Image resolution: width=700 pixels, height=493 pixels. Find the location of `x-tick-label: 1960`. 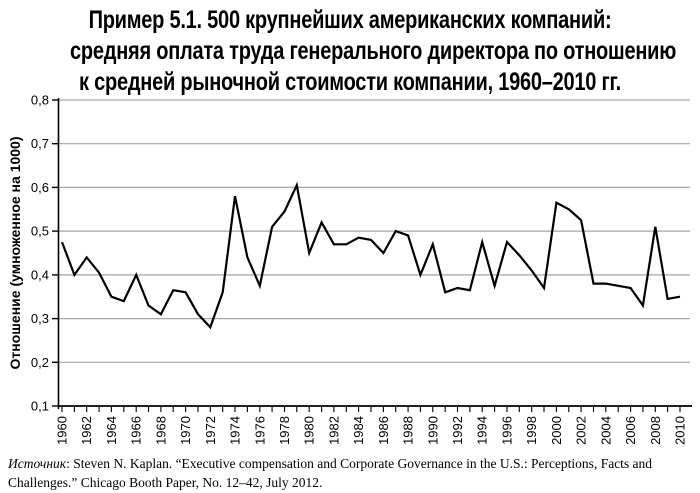

x-tick-label: 1960 is located at coordinates (62, 430).